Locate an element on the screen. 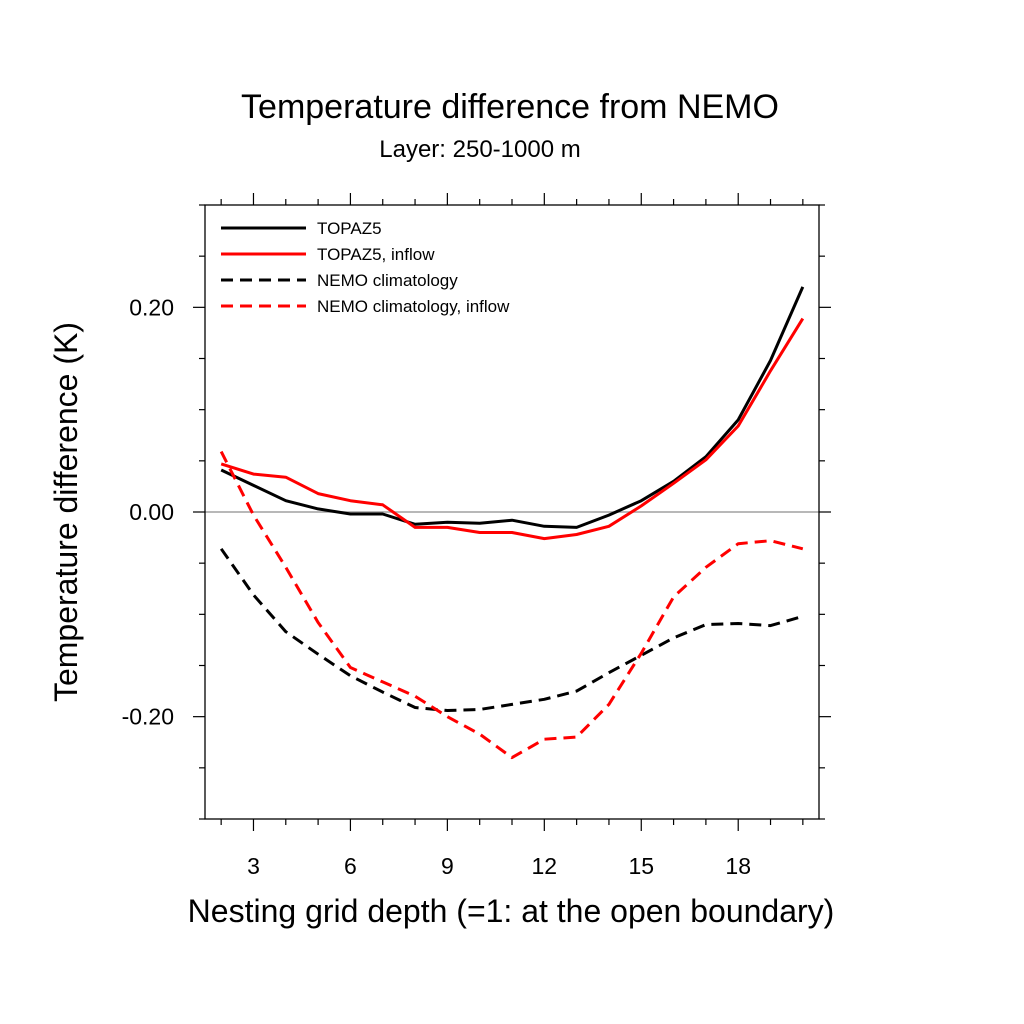 The height and width of the screenshot is (1024, 1024). legend-label-2: TOPAZ5, inflow is located at coordinates (376, 254).